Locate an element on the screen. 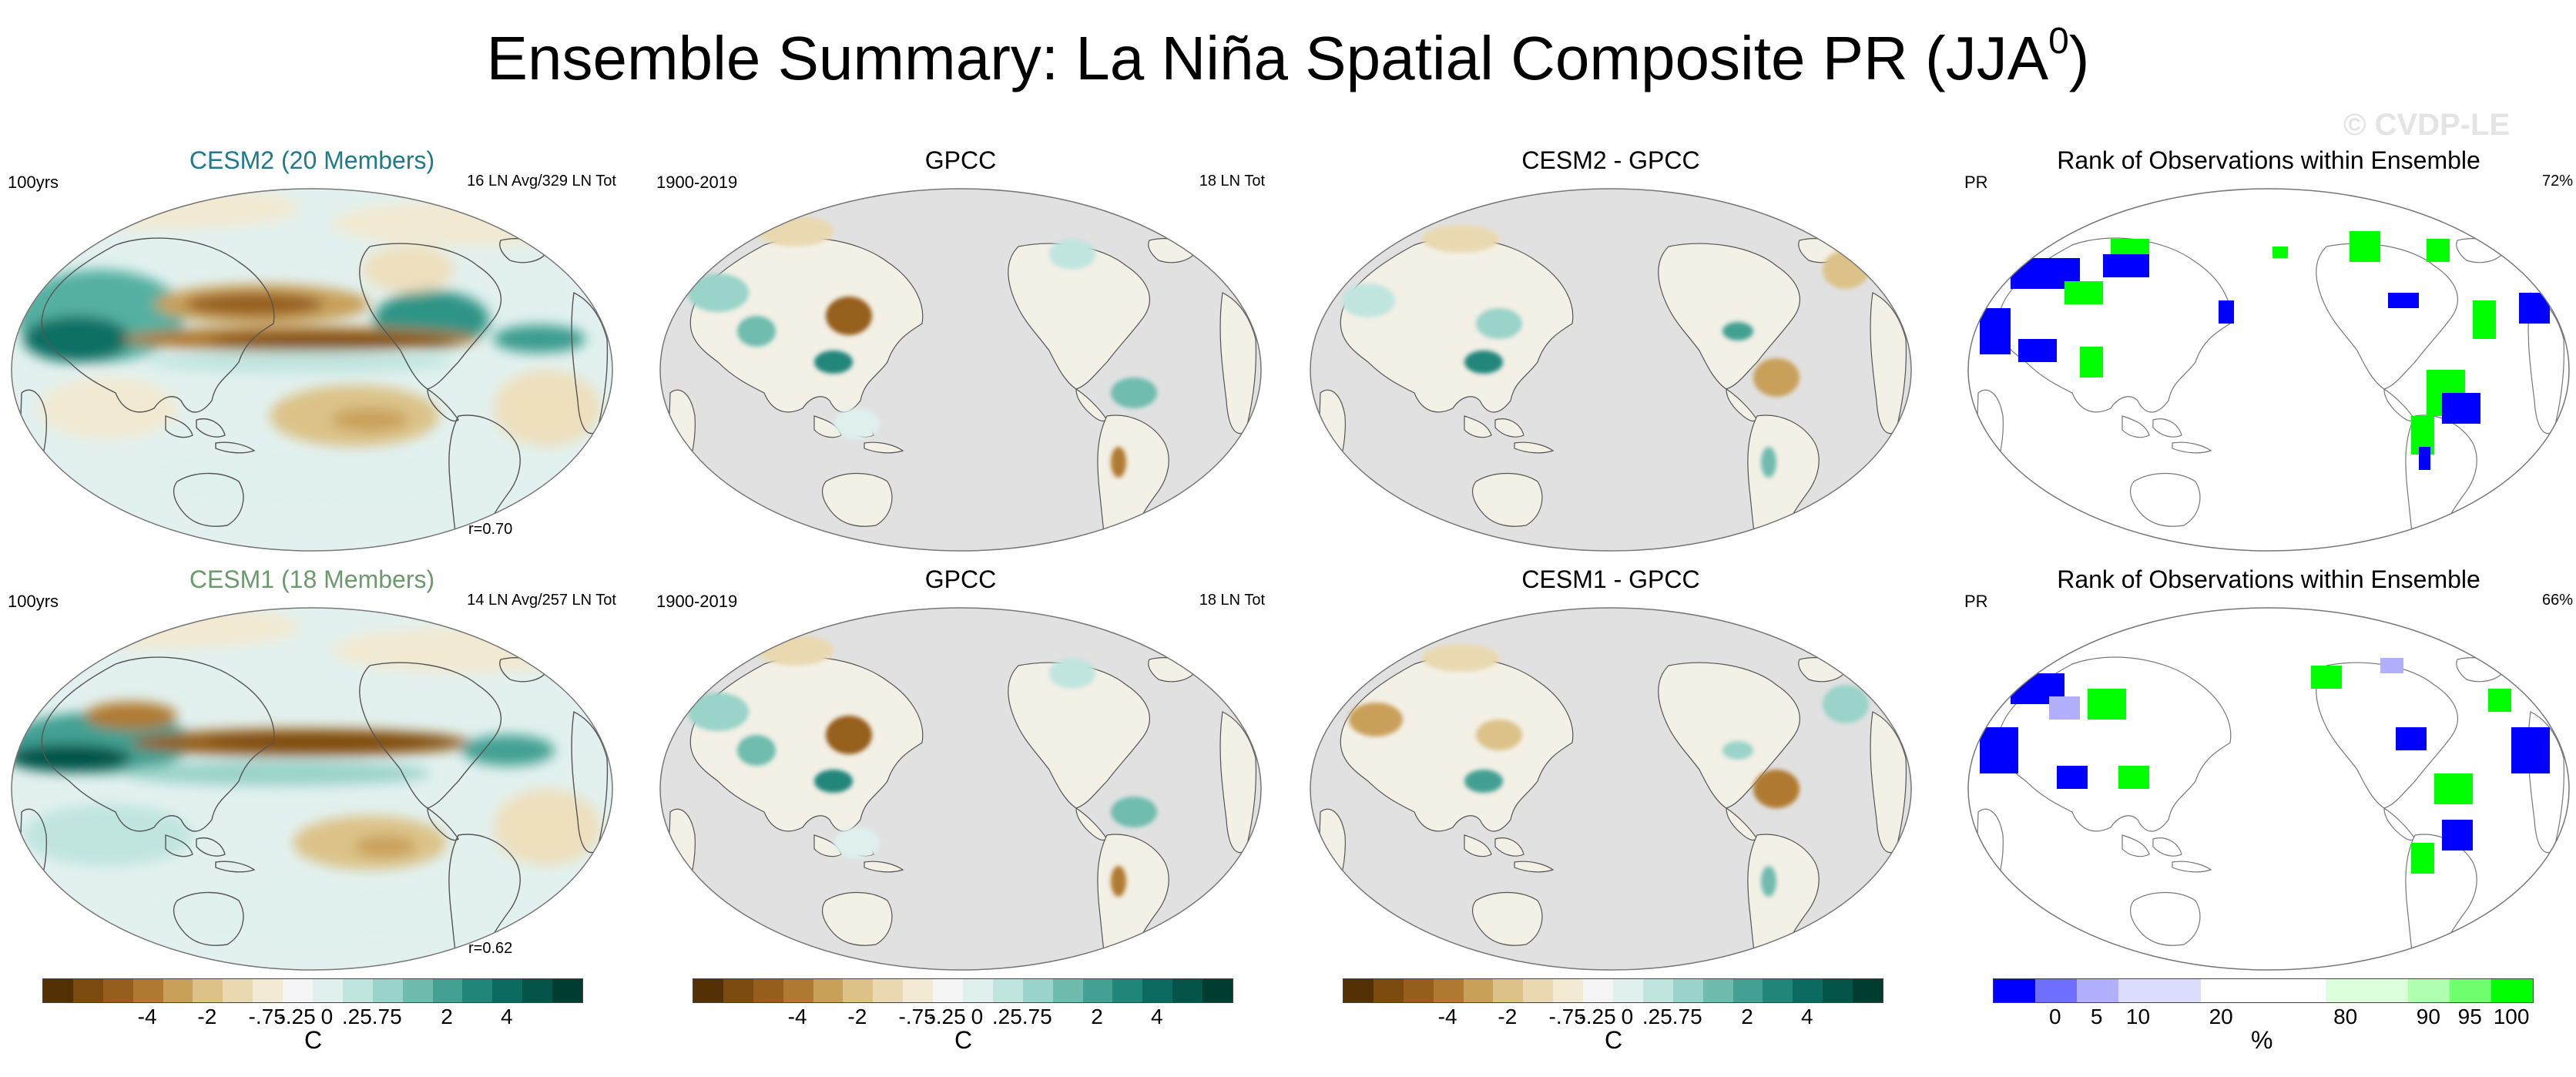 The width and height of the screenshot is (2576, 1077). colorbar-tick-labels: 0 5 10 20 80 90 95 100 is located at coordinates (2263, 1017).